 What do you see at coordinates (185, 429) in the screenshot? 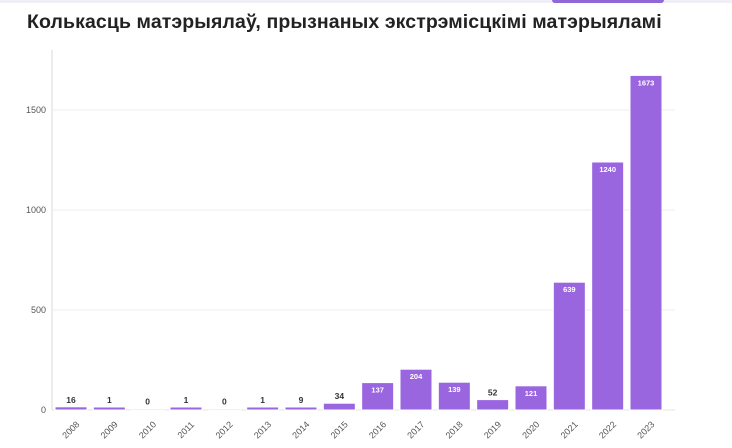
I see `x-tick-label: 2011` at bounding box center [185, 429].